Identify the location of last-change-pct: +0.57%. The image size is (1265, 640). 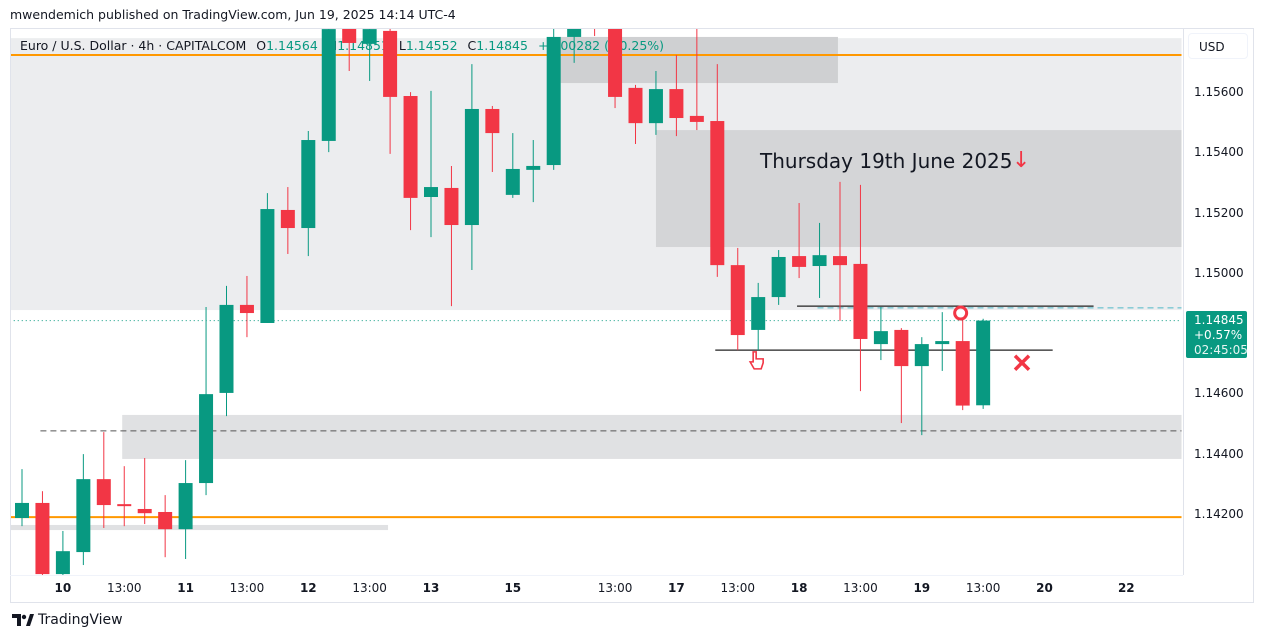
(1218, 335).